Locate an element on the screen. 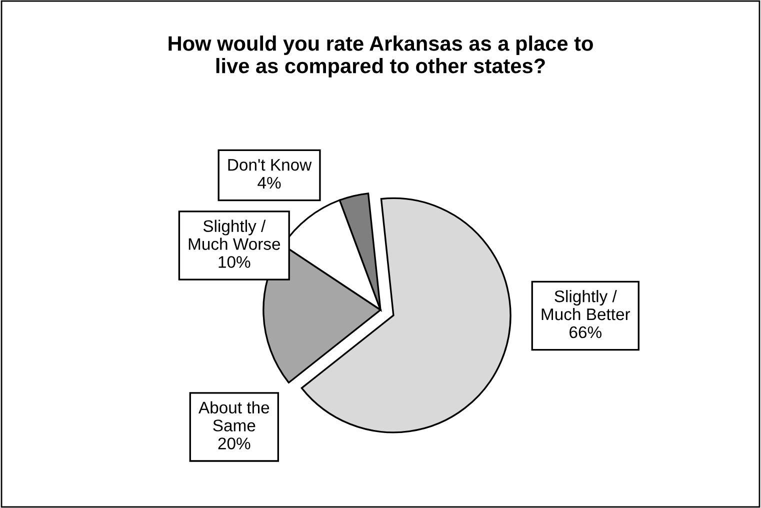  slice-label: Slightly / Much Better is located at coordinates (586, 305).